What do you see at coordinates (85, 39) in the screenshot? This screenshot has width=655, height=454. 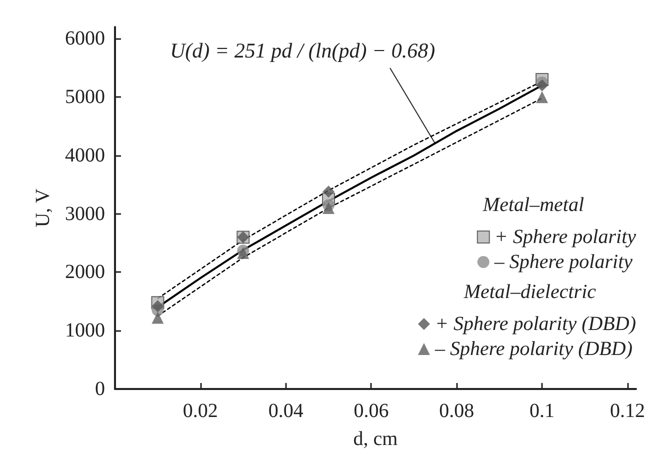 I see `y-tick-label: 6000` at bounding box center [85, 39].